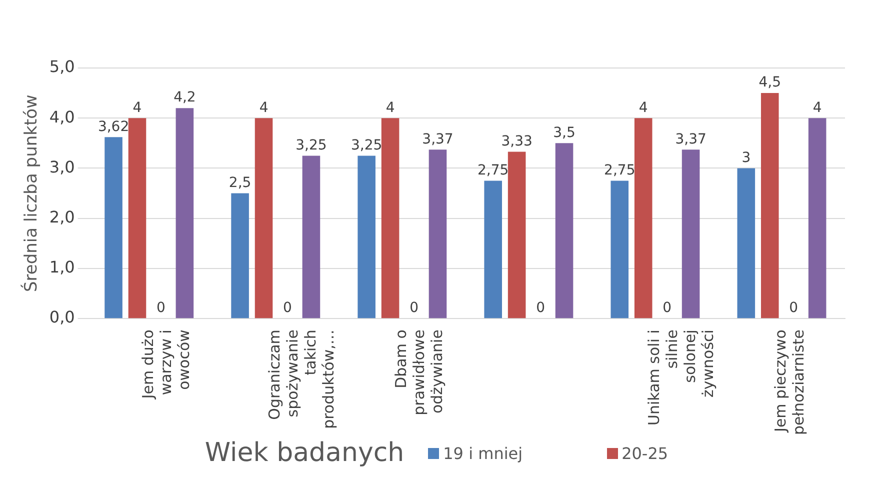 This screenshot has width=873, height=488. I want to click on data-label: 3,5, so click(564, 132).